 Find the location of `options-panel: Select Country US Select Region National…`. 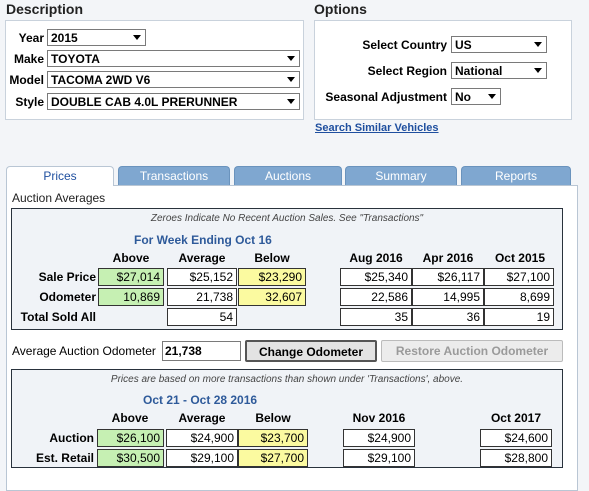

options-panel: Select Country US Select Region National… is located at coordinates (443, 70).